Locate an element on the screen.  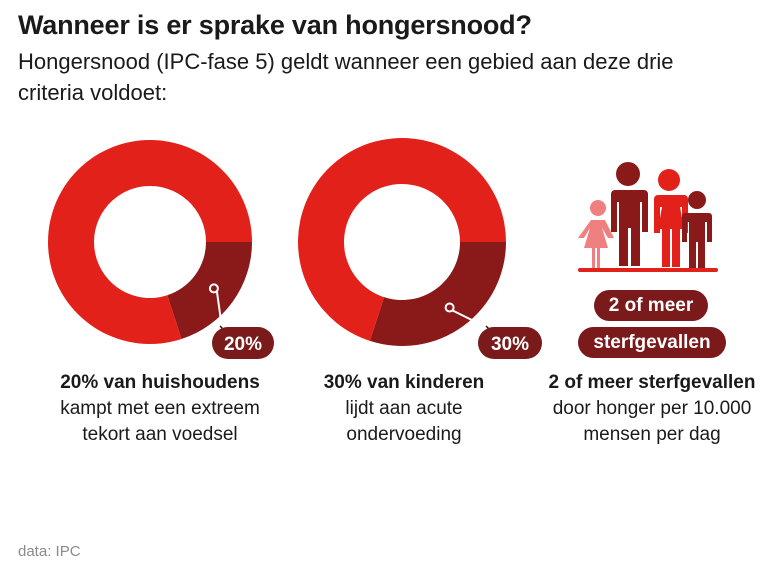
data-label: 30% is located at coordinates (510, 344).